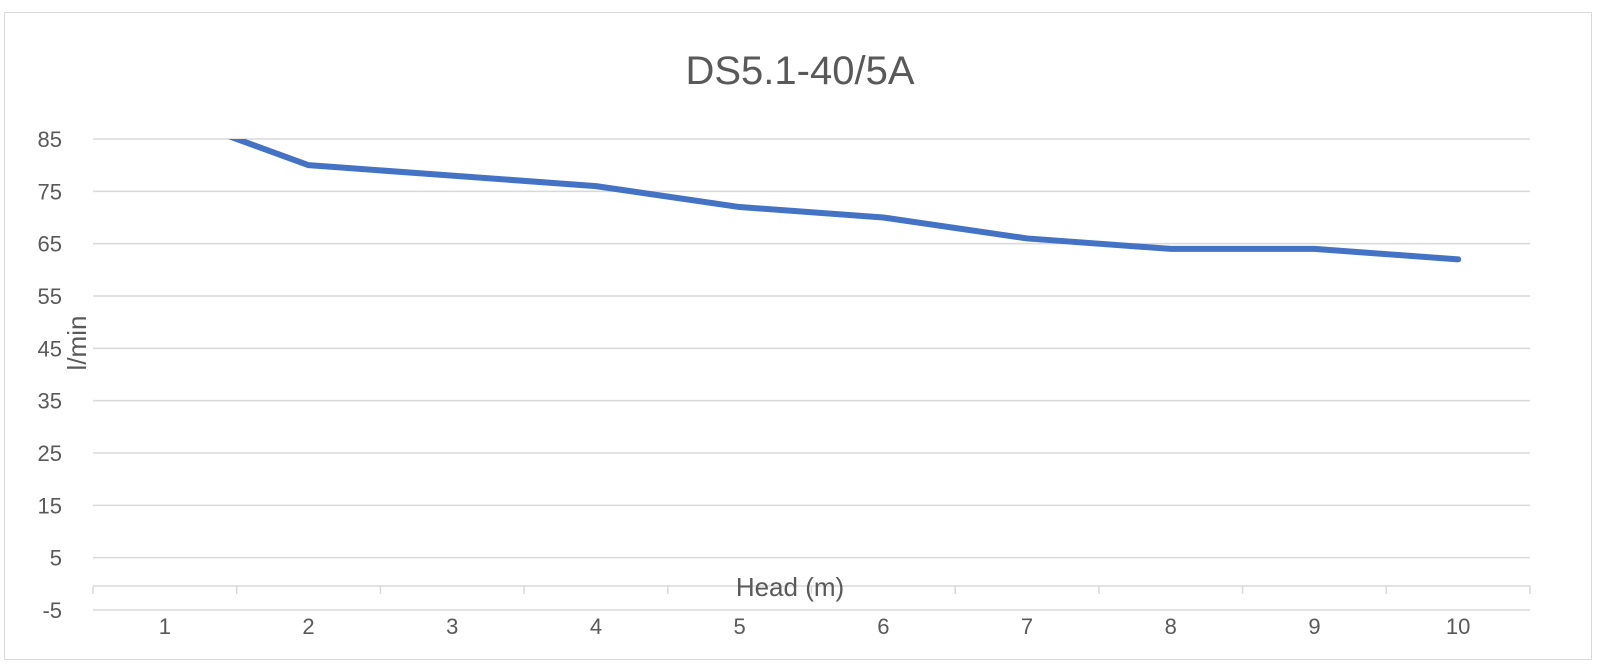 The image size is (1600, 666). I want to click on x-tick-label: 2, so click(308, 626).